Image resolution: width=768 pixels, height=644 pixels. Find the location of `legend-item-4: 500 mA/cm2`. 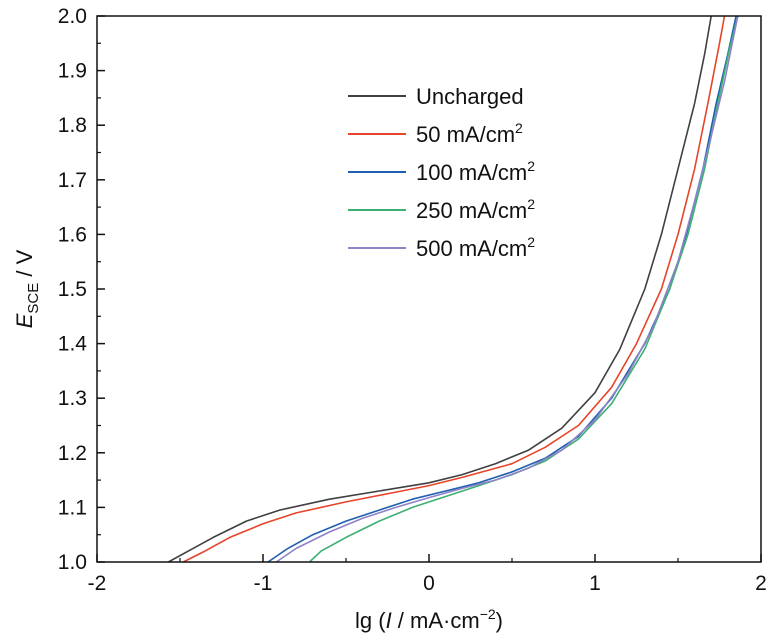

legend-item-4: 500 mA/cm2 is located at coordinates (441, 247).